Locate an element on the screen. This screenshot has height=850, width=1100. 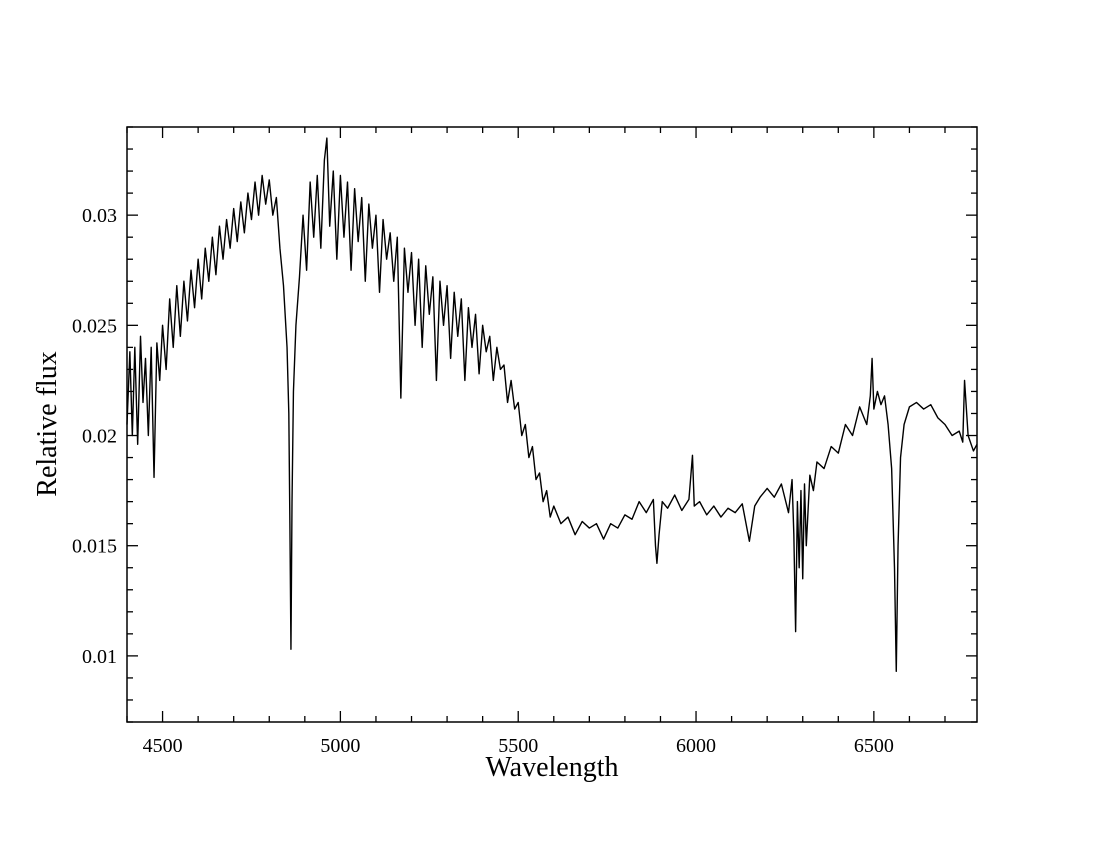
y-axis-label: Relative flux is located at coordinates (47, 423).